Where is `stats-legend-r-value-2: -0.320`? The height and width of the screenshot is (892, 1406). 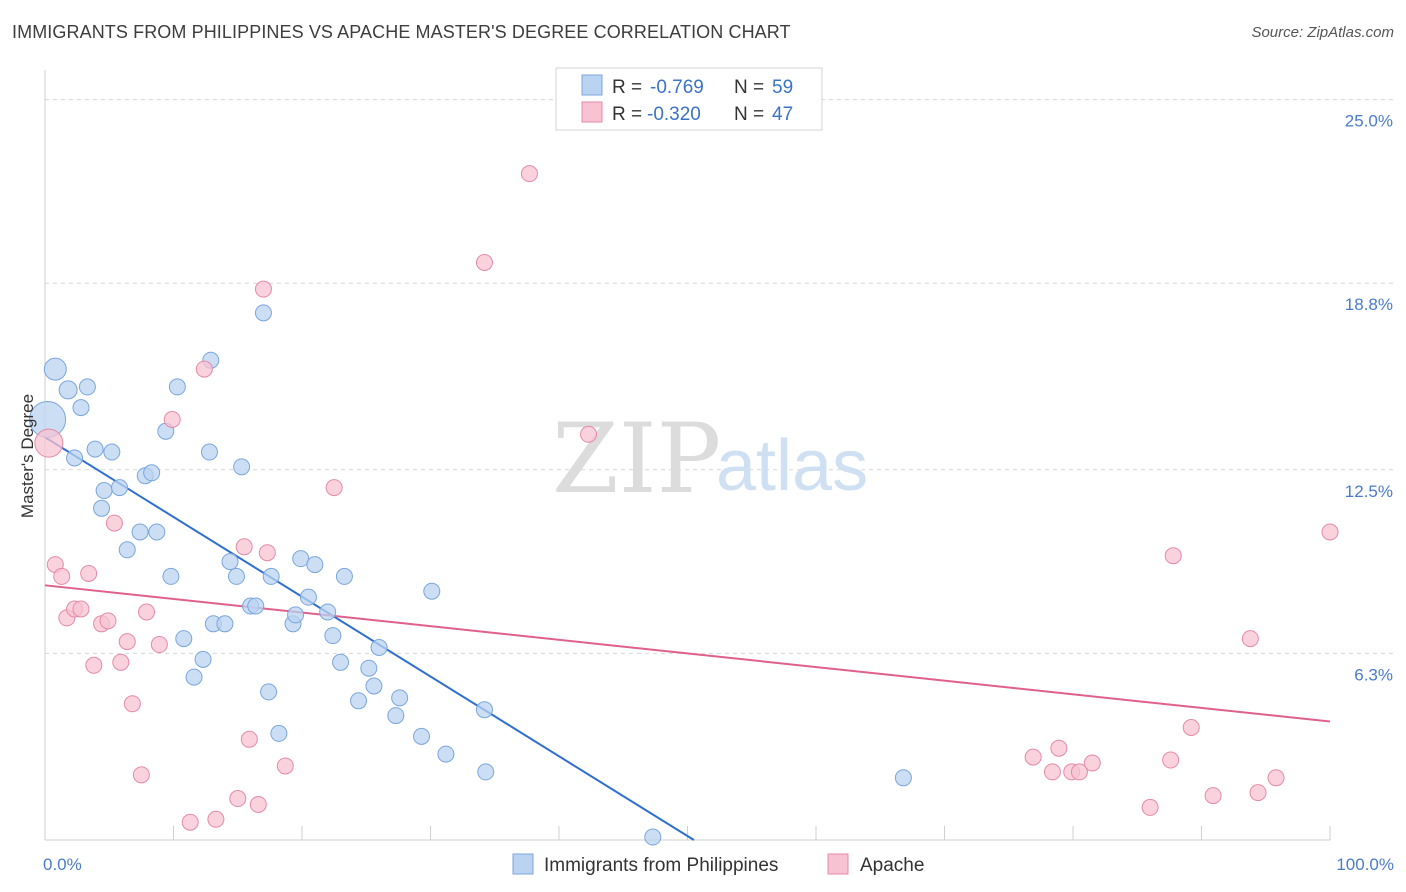
stats-legend-r-value-2: -0.320 is located at coordinates (674, 114).